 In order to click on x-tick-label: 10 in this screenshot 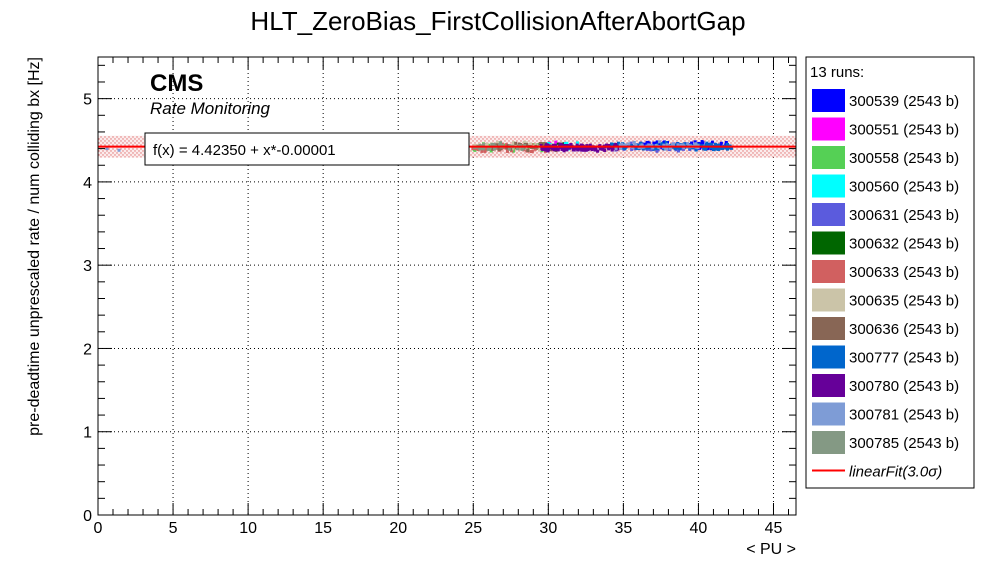, I will do `click(248, 528)`.